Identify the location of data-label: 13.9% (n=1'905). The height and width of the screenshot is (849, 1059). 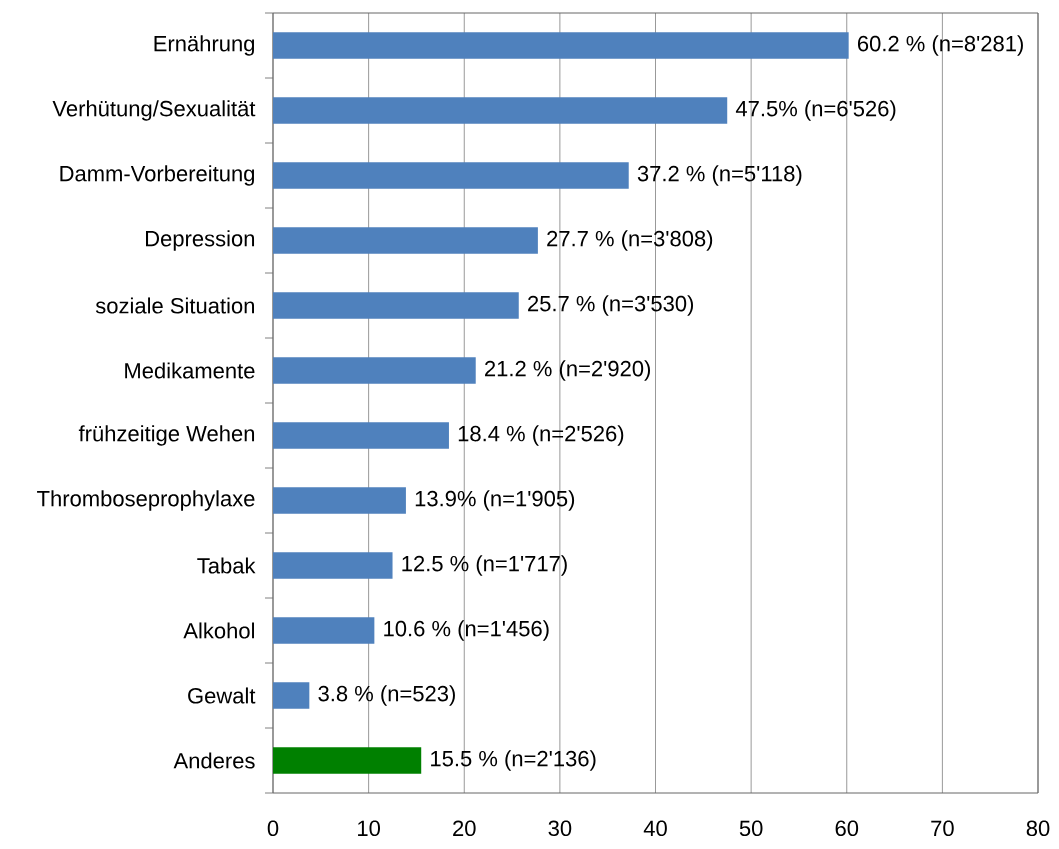
(495, 500).